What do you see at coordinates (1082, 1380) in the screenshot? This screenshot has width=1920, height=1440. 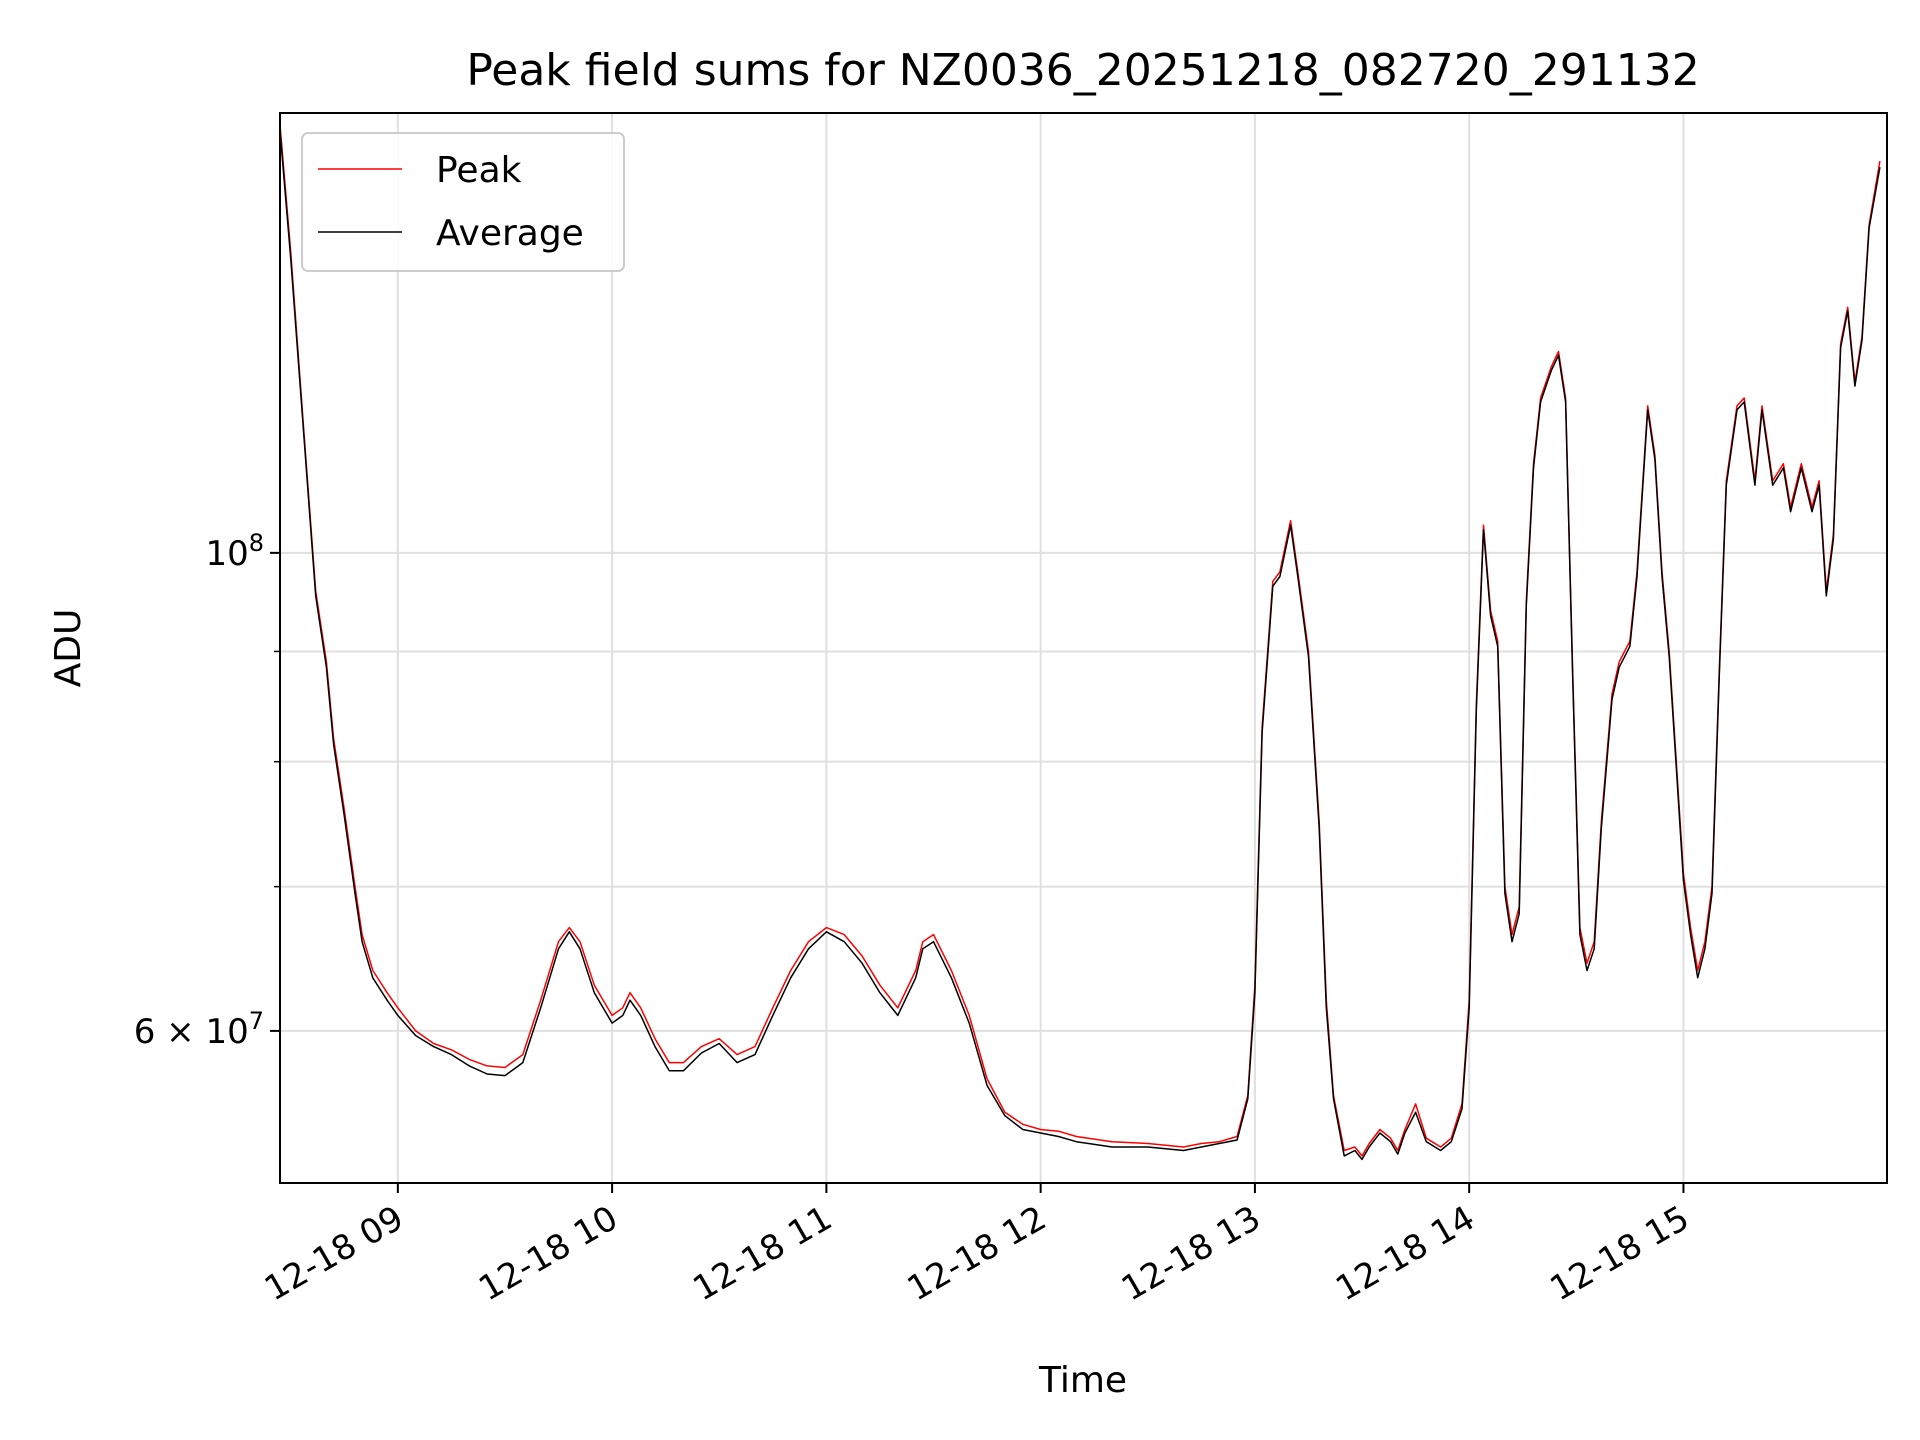 I see `x-axis-label: Time` at bounding box center [1082, 1380].